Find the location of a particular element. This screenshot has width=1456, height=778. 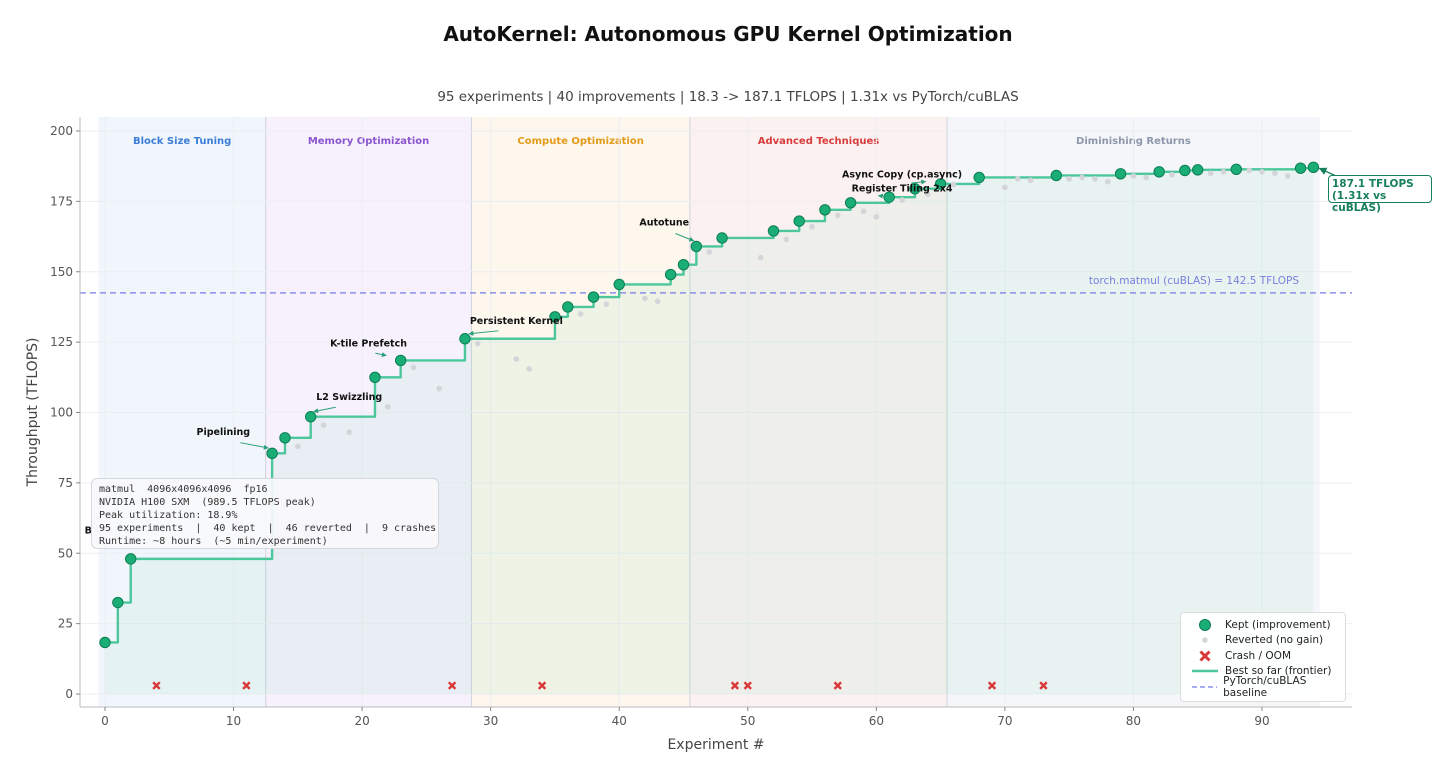

info-line: Runtime: ~8 hours (~5 min/experiment) is located at coordinates (213, 541).